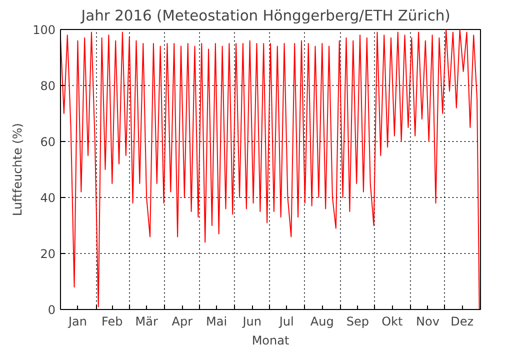 This screenshot has width=530, height=350. I want to click on x-tick-label: Mär, so click(146, 321).